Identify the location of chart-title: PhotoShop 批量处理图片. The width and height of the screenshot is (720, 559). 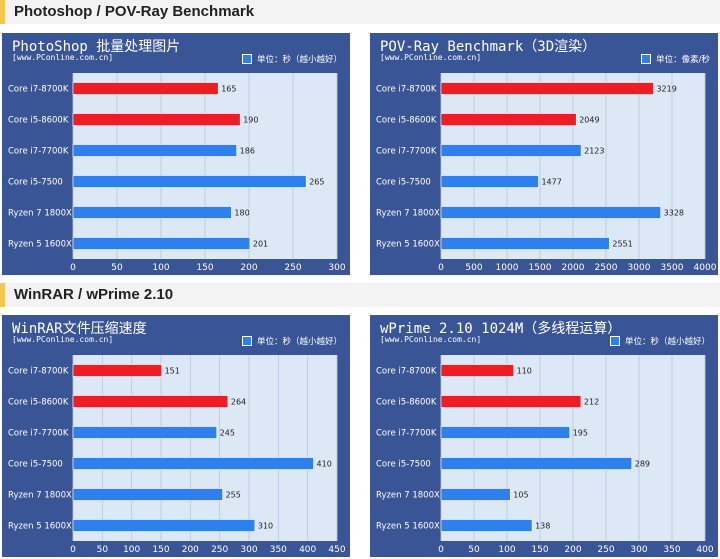
(96, 47).